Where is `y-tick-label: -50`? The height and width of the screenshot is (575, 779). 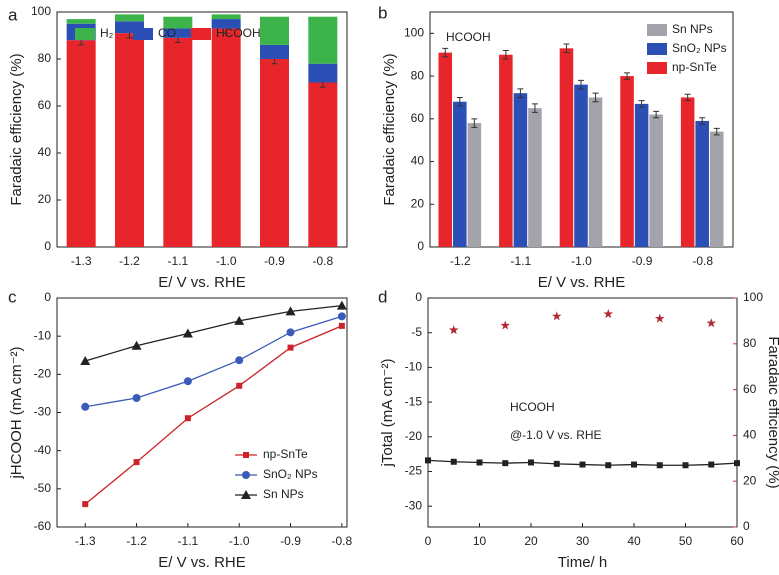
y-tick-label: -50 is located at coordinates (43, 488).